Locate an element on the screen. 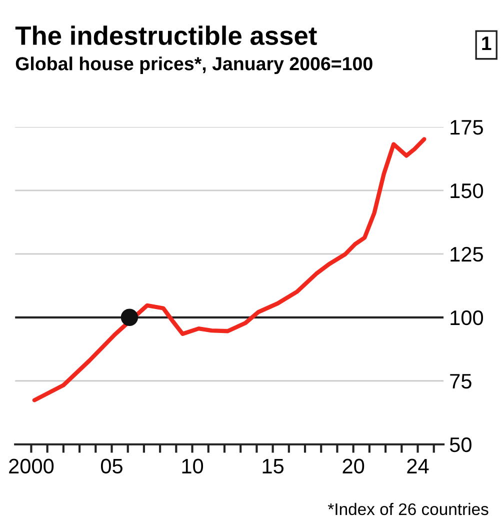  x-tick-label: 24 is located at coordinates (418, 466).